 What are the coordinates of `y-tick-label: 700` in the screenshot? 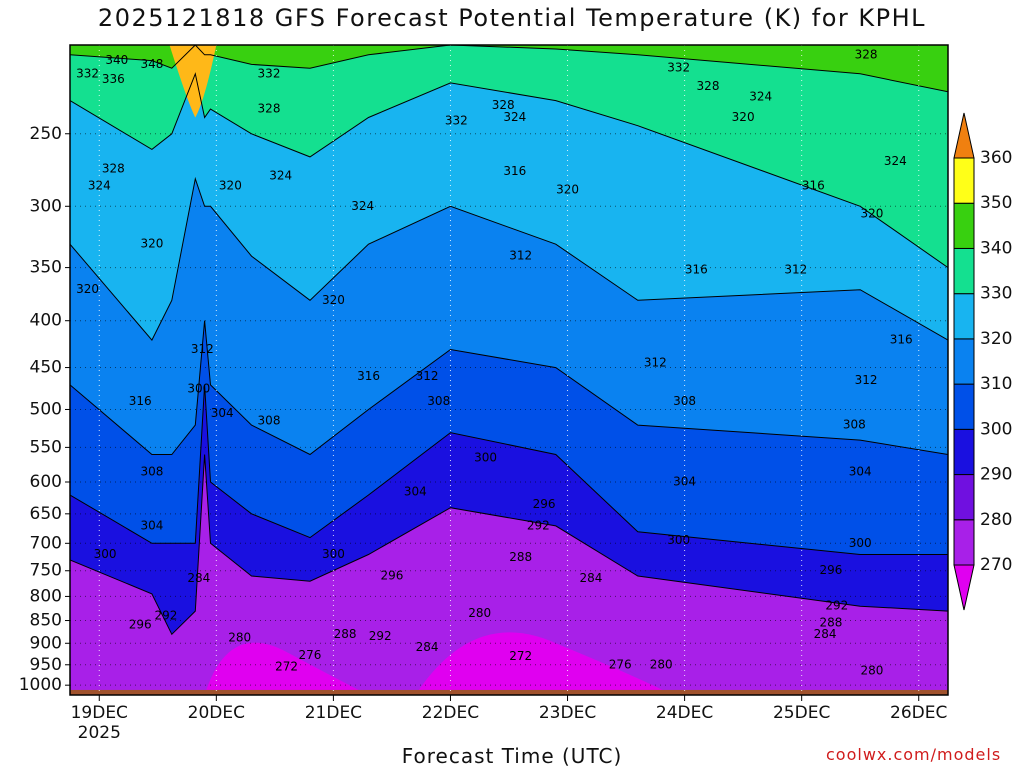 It's located at (46, 543).